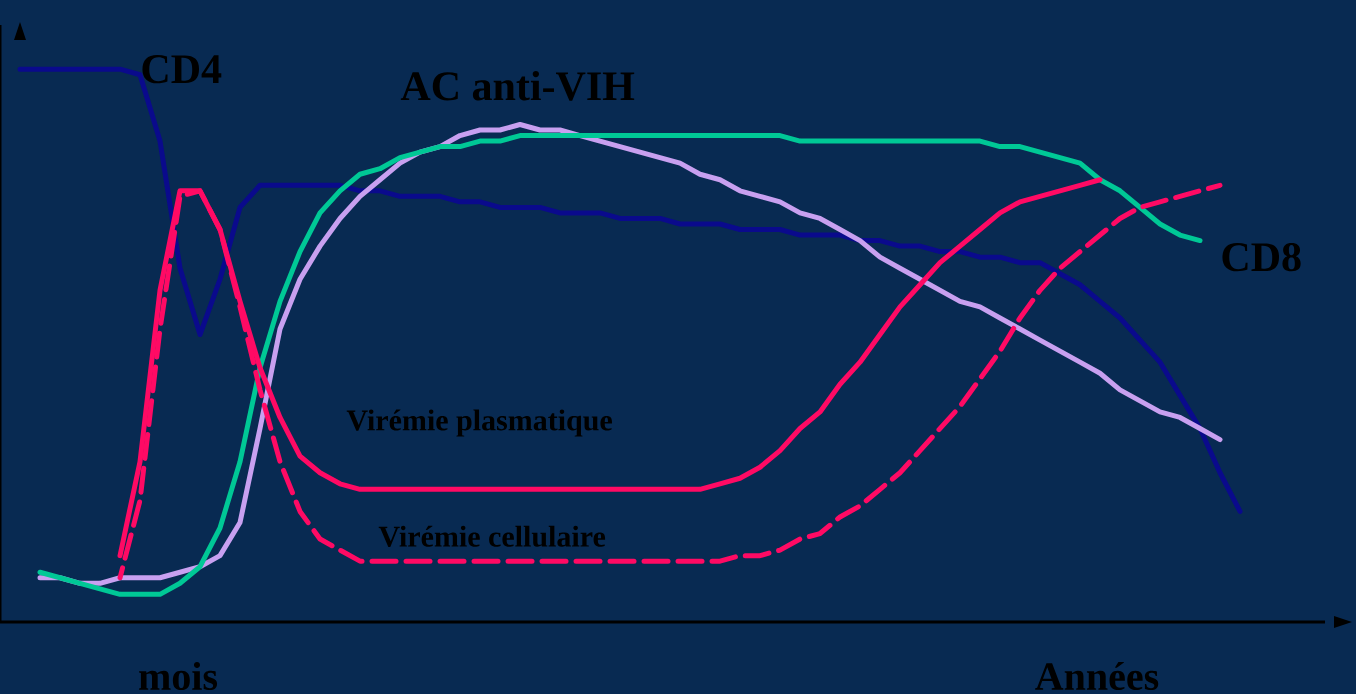 This screenshot has width=1356, height=694. What do you see at coordinates (178, 676) in the screenshot?
I see `text: mois` at bounding box center [178, 676].